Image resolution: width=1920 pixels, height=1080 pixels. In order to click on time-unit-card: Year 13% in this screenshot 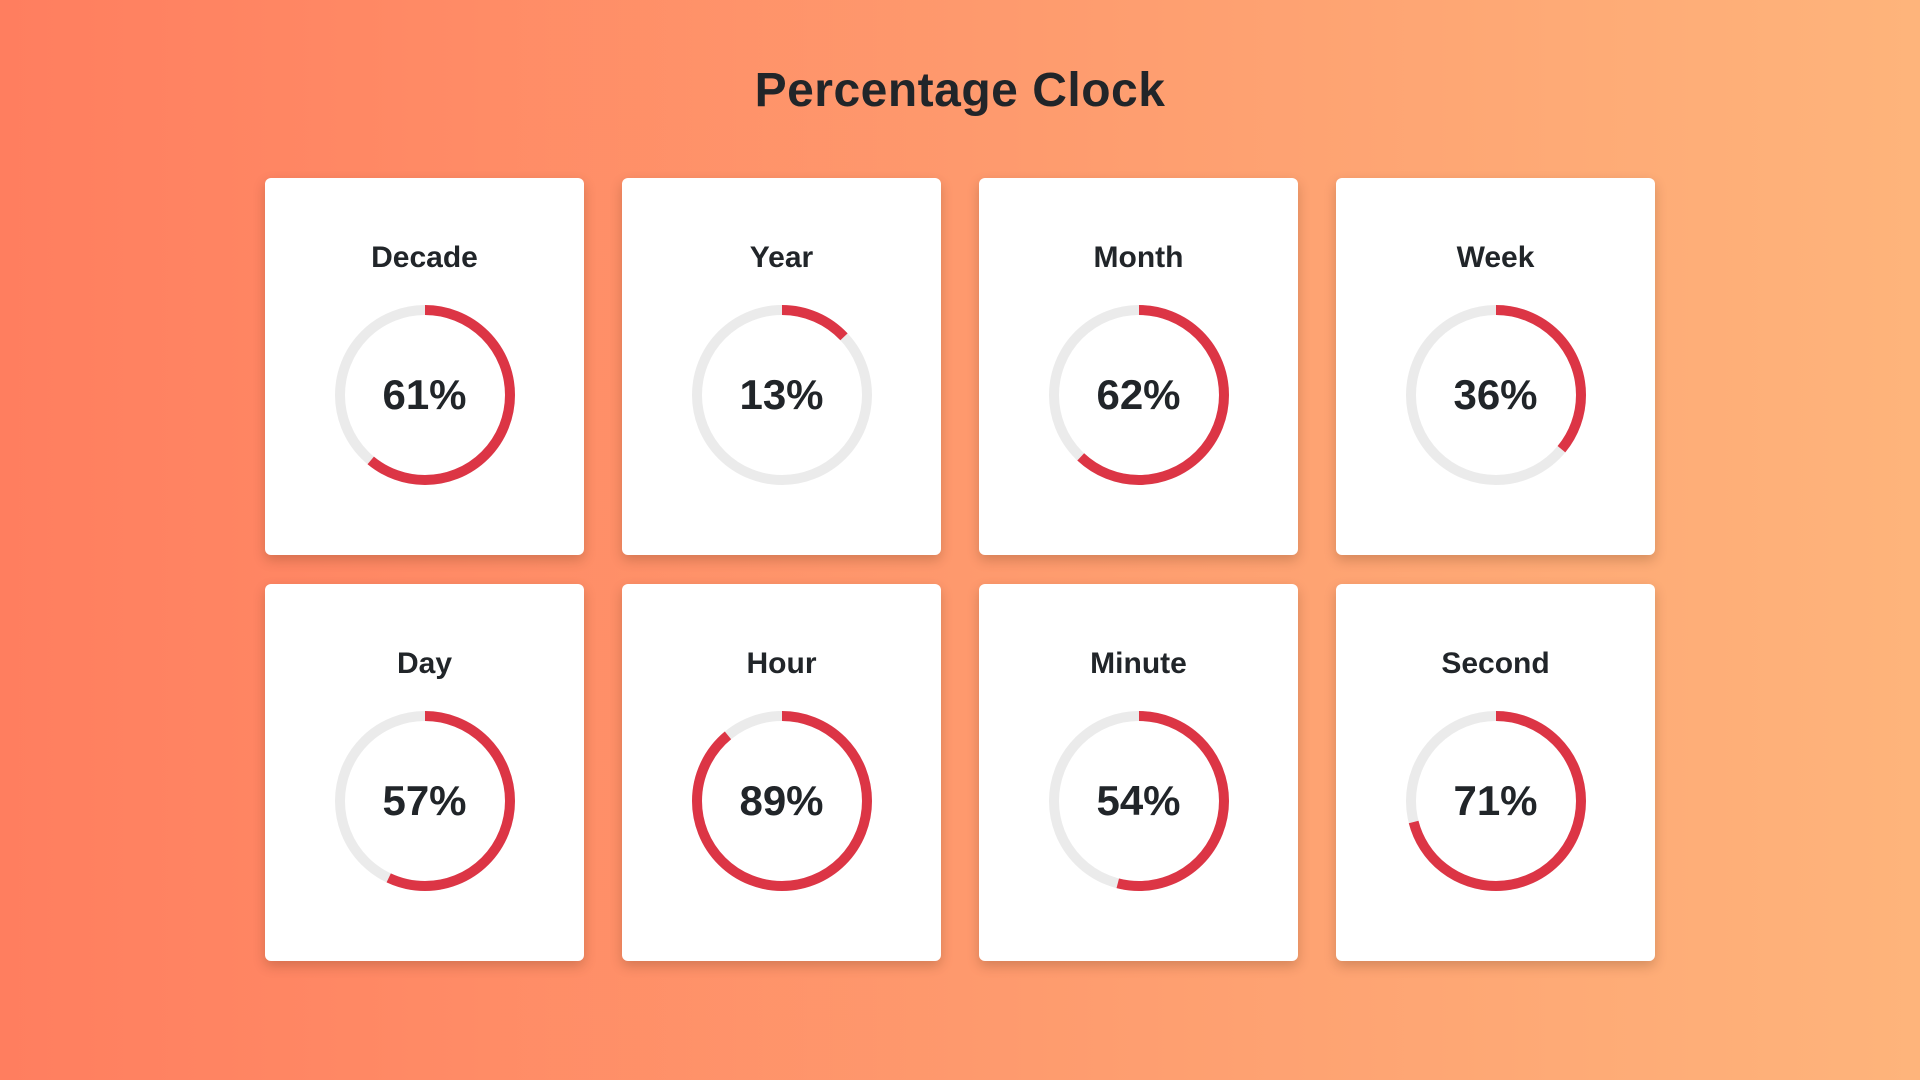, I will do `click(781, 366)`.